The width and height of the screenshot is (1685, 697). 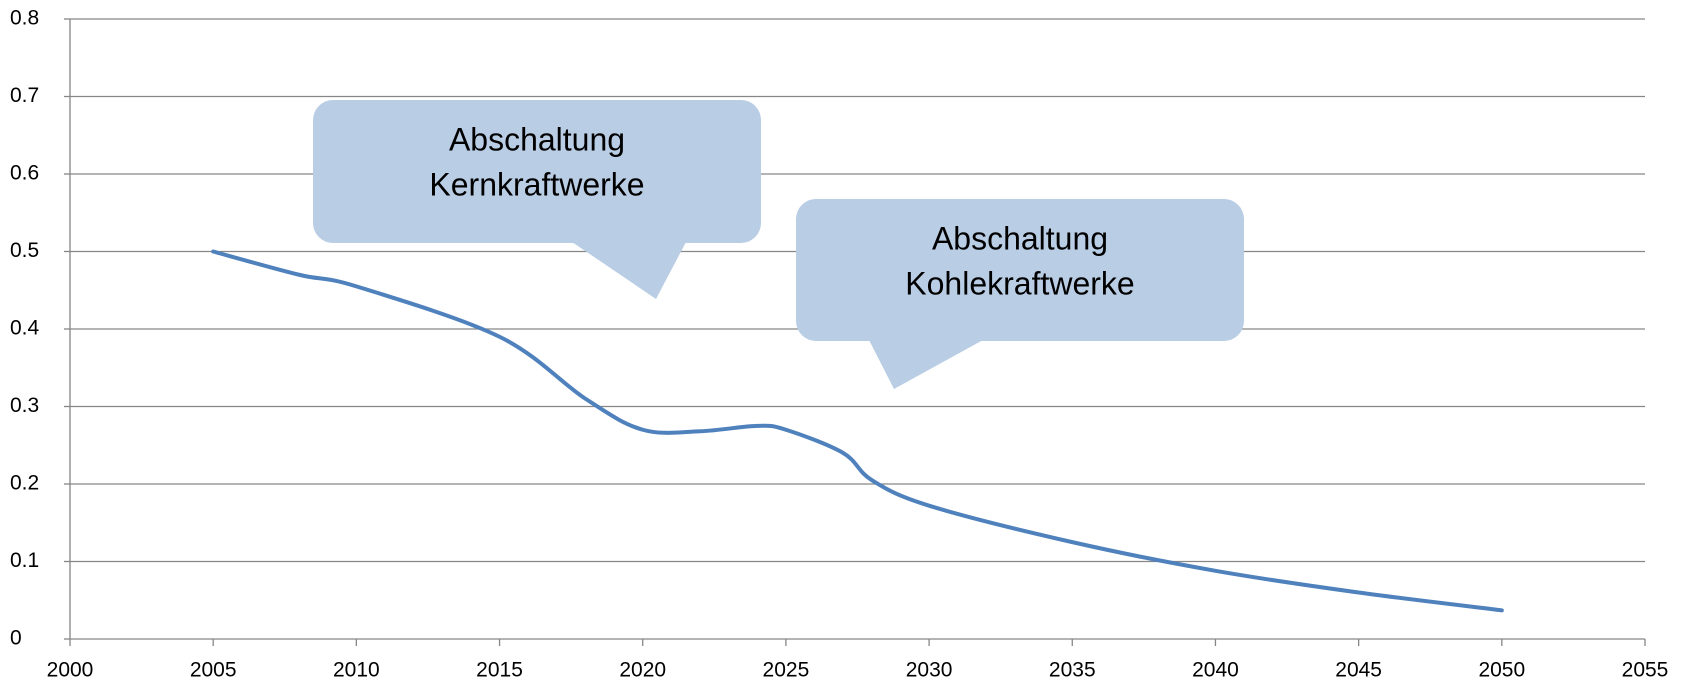 I want to click on y-tick-label: 0.1, so click(x=24, y=560).